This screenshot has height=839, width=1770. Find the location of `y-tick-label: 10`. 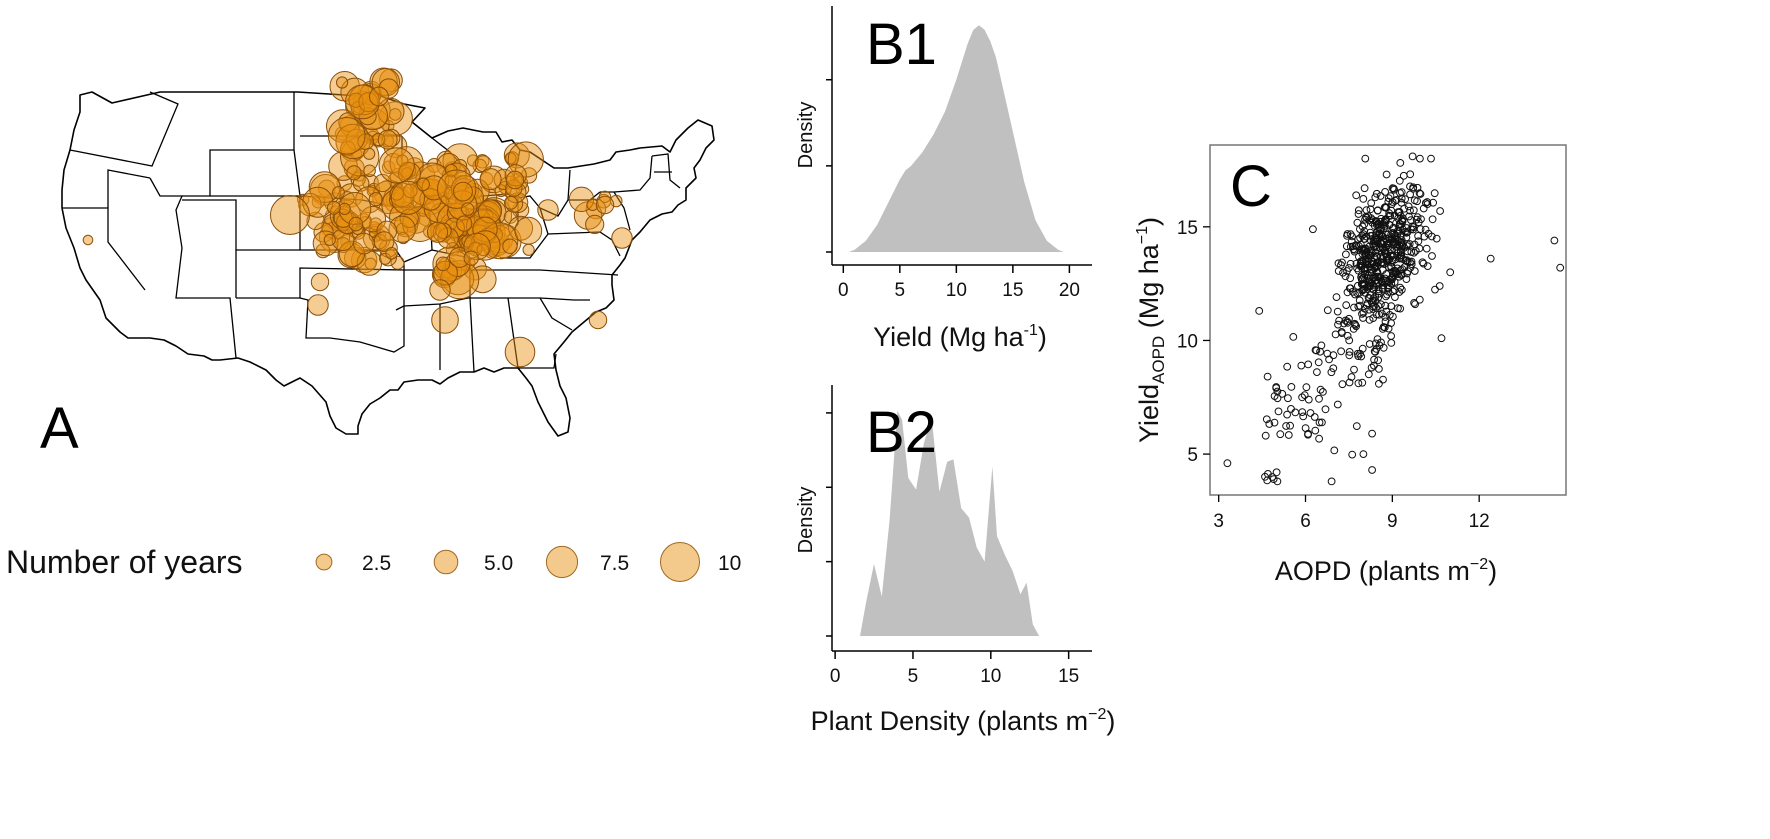

y-tick-label: 10 is located at coordinates (1187, 341).